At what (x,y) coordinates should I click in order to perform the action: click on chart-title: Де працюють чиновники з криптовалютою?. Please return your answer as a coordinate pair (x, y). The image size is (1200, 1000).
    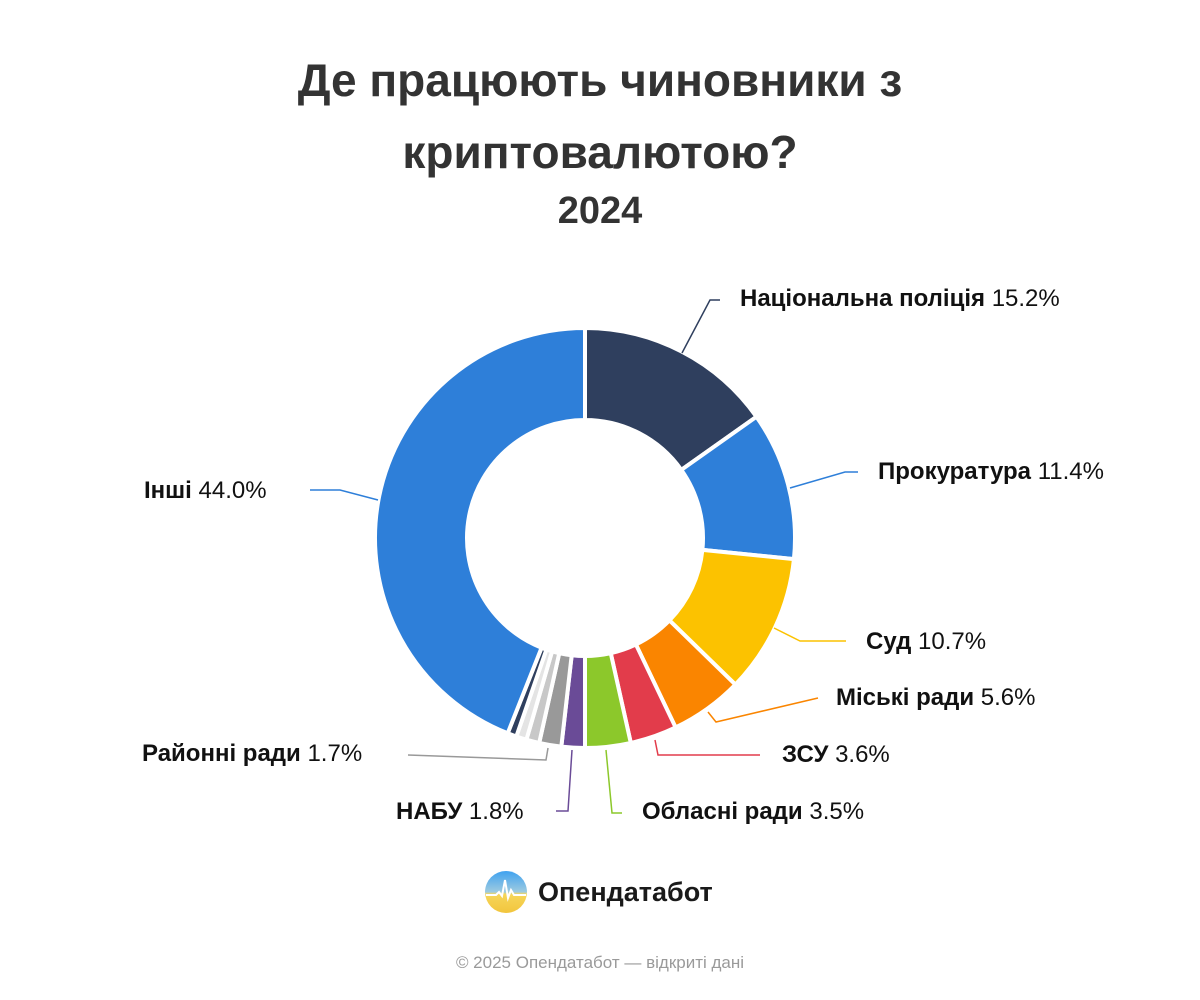
    Looking at the image, I should click on (600, 116).